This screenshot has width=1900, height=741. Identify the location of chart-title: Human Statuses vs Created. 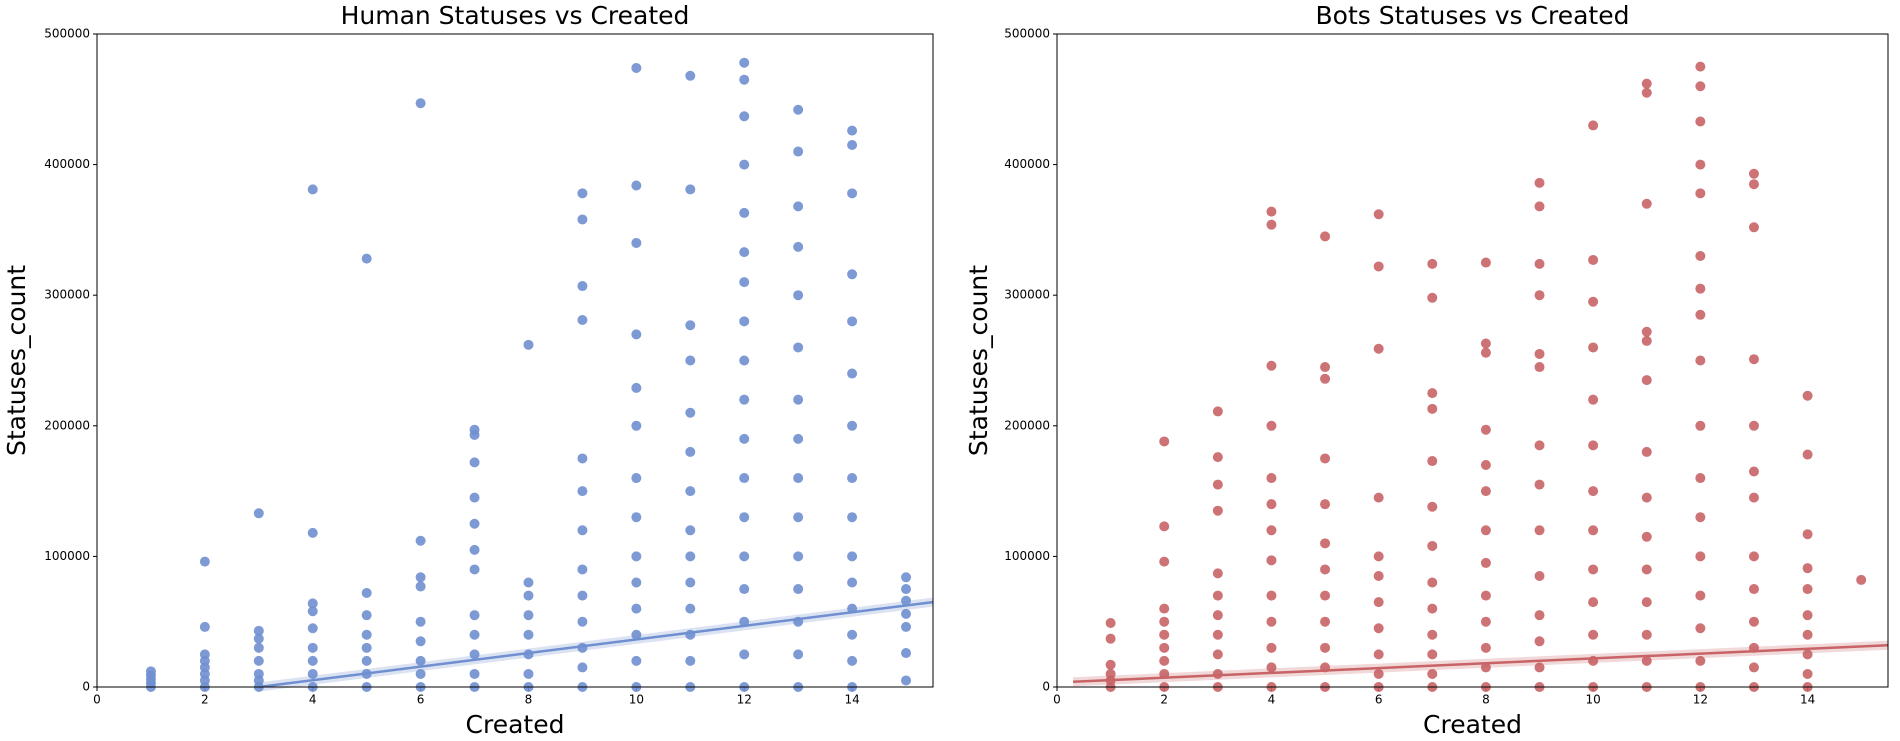
(515, 15).